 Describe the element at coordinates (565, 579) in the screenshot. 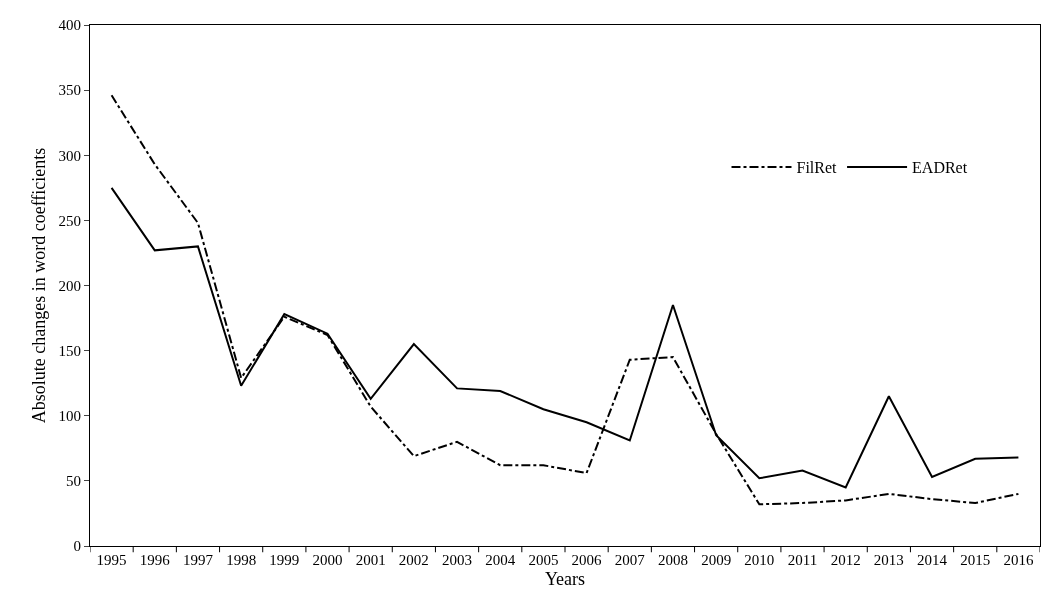

I see `x-axis-title: Years` at that location.